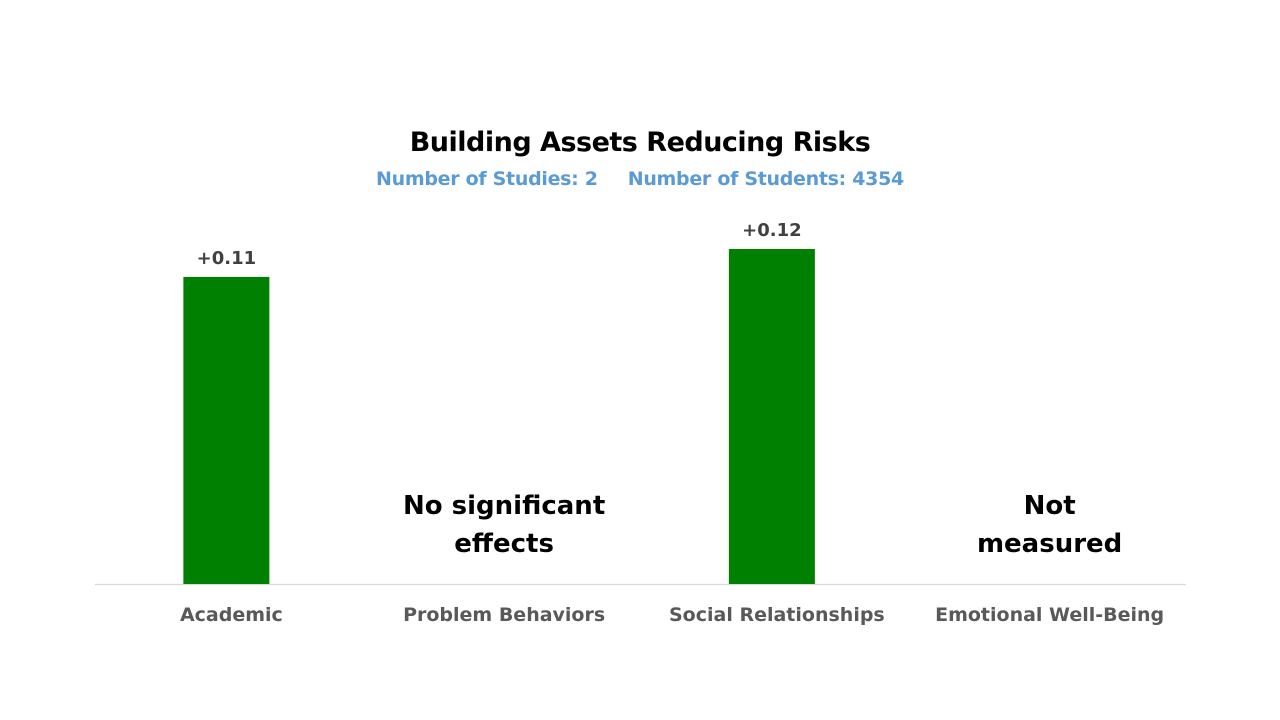 The image size is (1280, 720). What do you see at coordinates (777, 615) in the screenshot?
I see `x-tick-label: Social Relationships` at bounding box center [777, 615].